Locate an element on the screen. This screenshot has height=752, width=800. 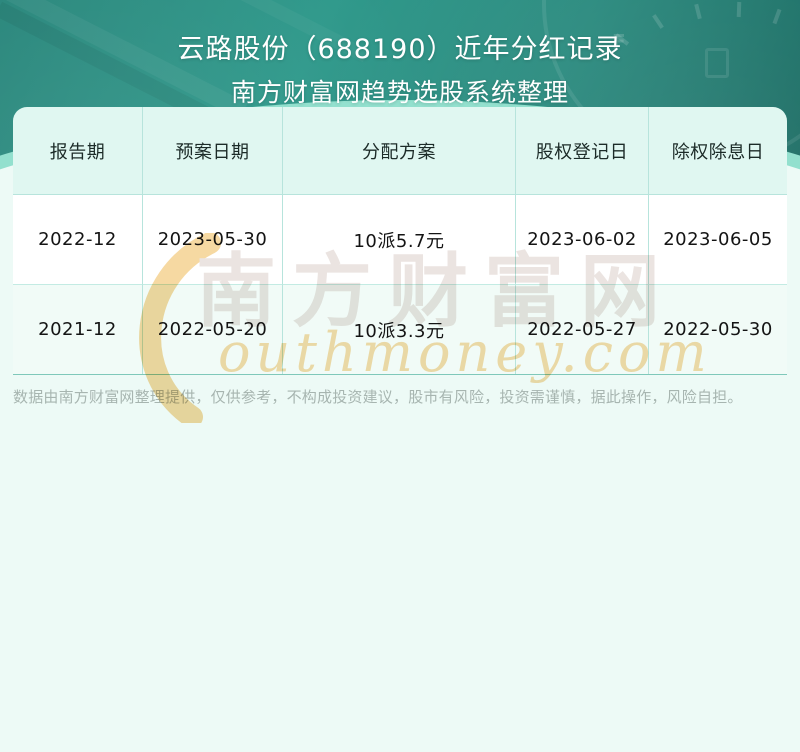
table-cell: 2022-05-20 is located at coordinates (213, 329).